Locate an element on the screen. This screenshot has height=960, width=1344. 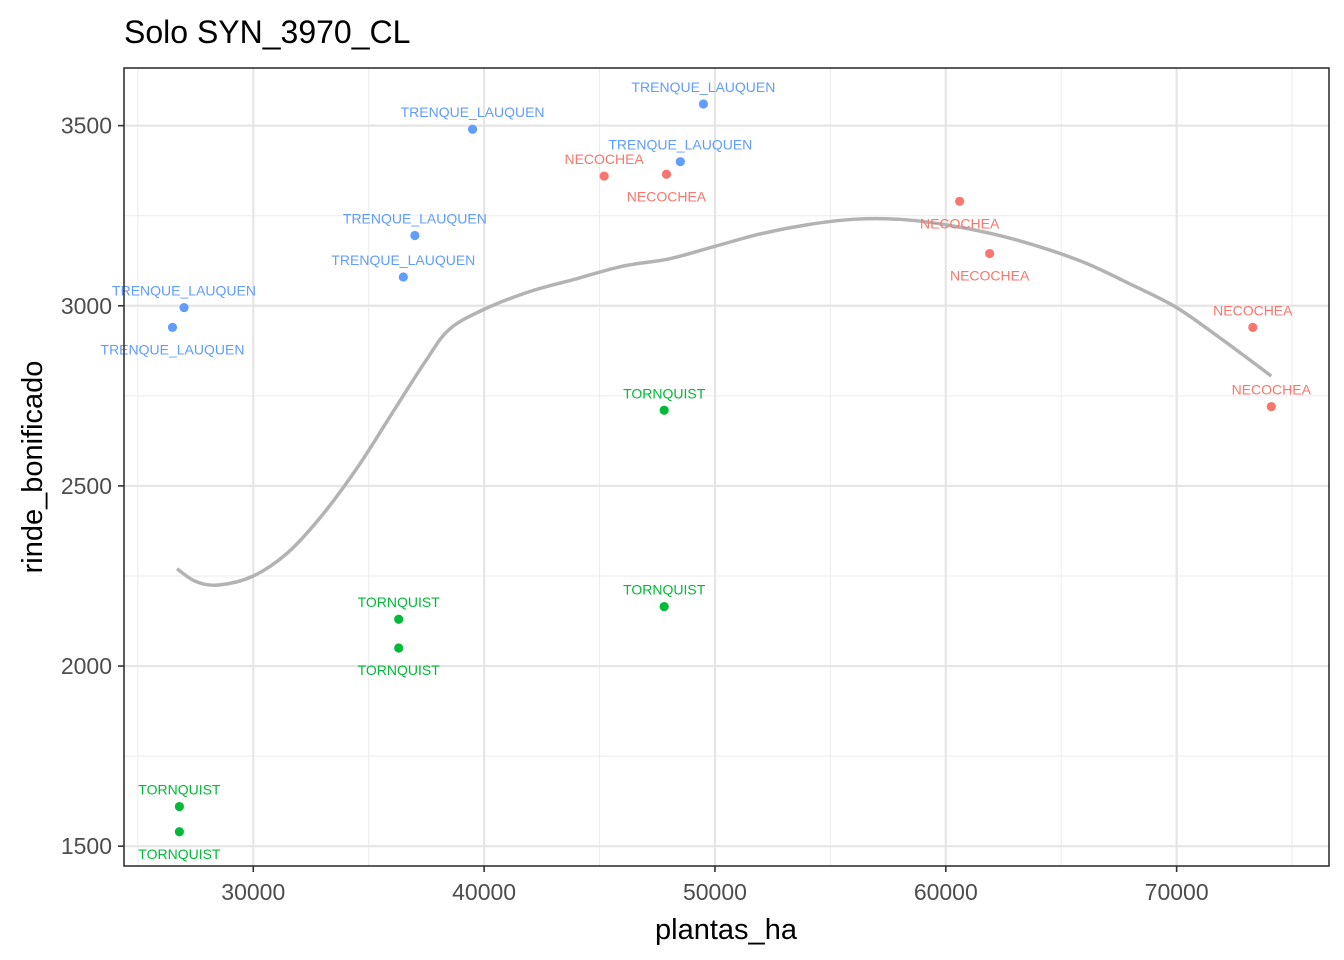
y-tick-label: 1500 is located at coordinates (86, 846).